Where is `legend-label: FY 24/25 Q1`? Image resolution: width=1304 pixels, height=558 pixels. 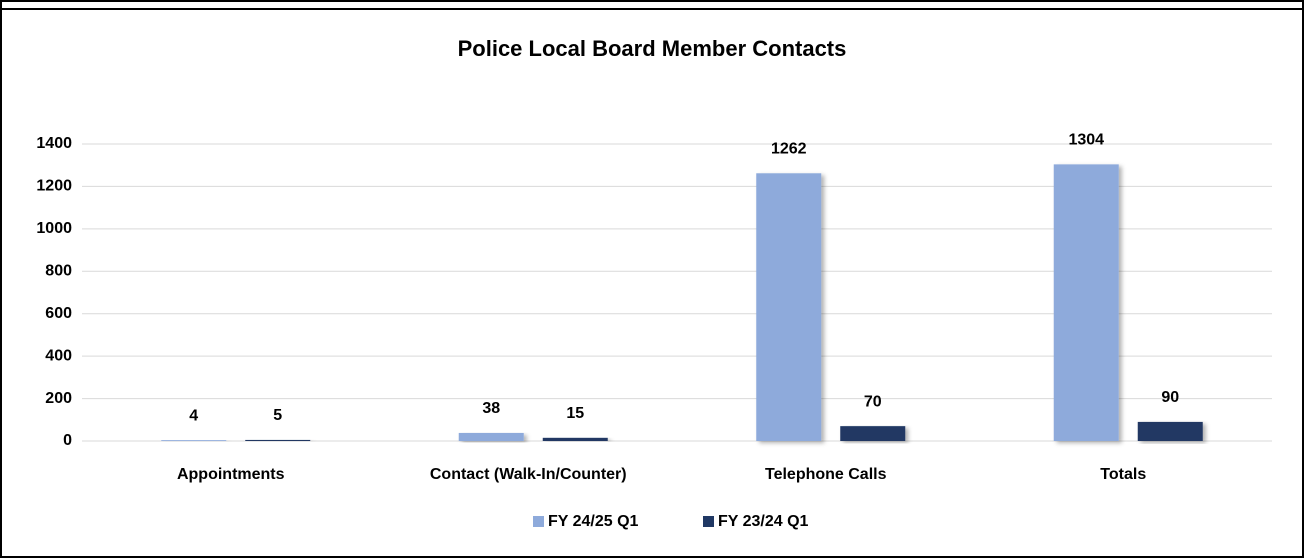
legend-label: FY 24/25 Q1 is located at coordinates (593, 521).